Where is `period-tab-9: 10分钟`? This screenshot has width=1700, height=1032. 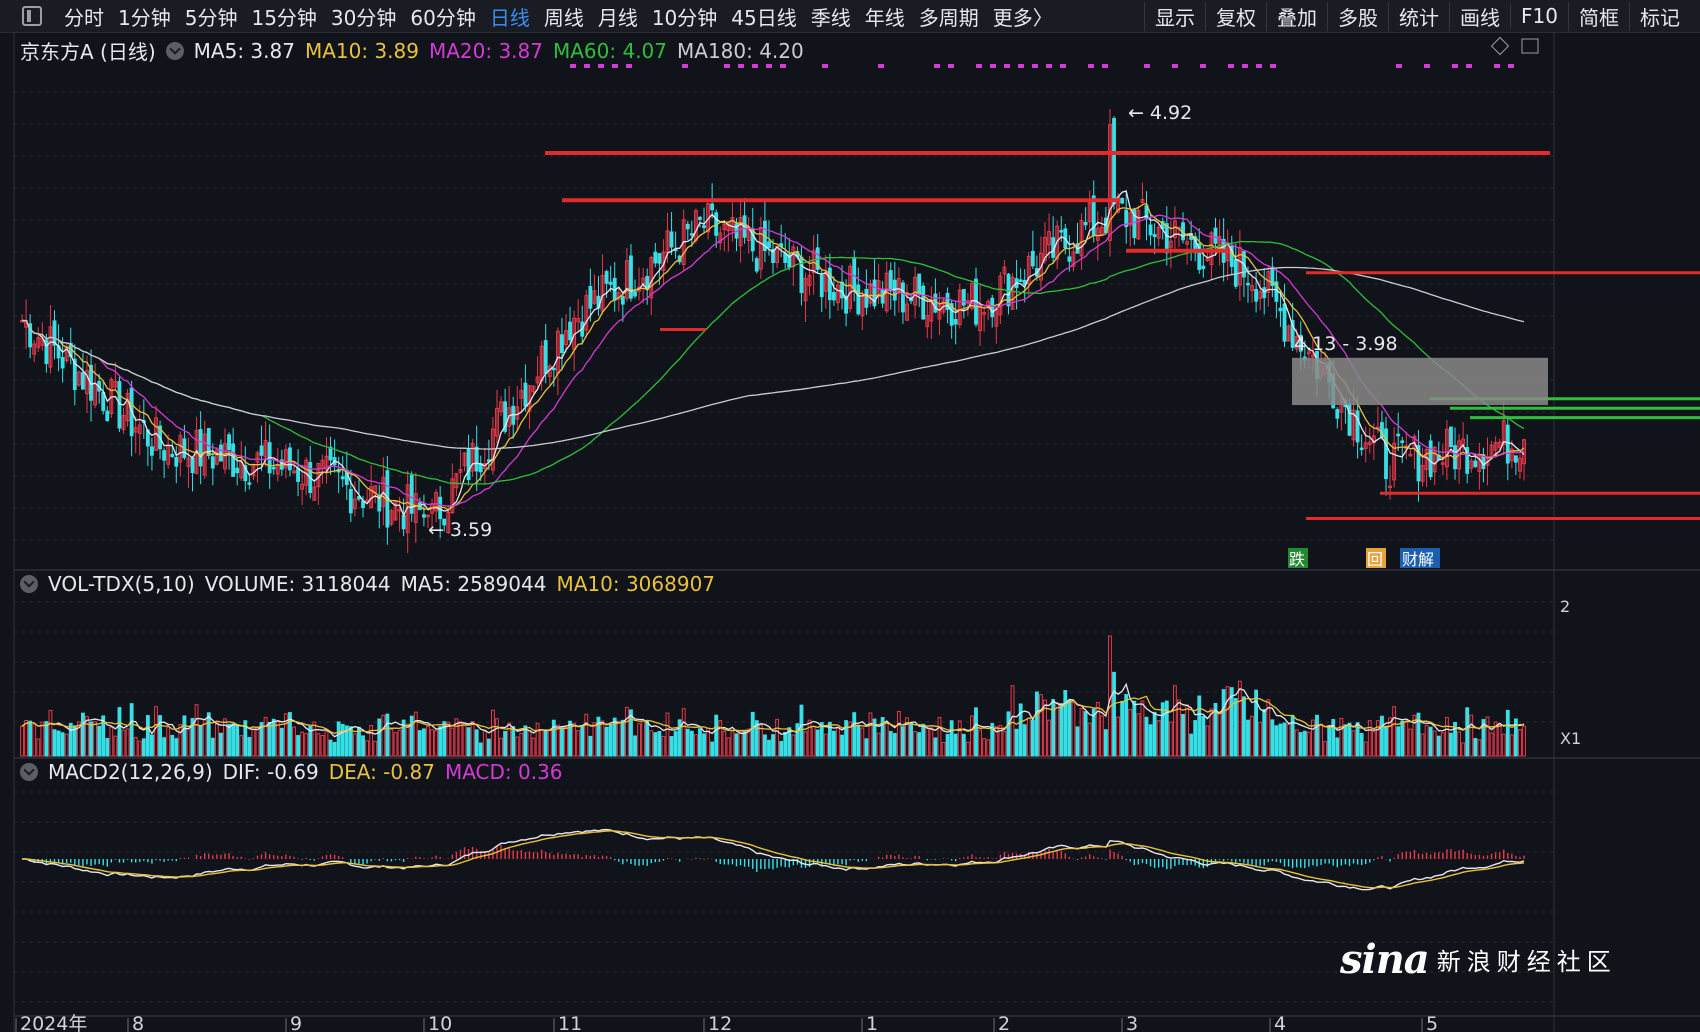 period-tab-9: 10分钟 is located at coordinates (684, 17).